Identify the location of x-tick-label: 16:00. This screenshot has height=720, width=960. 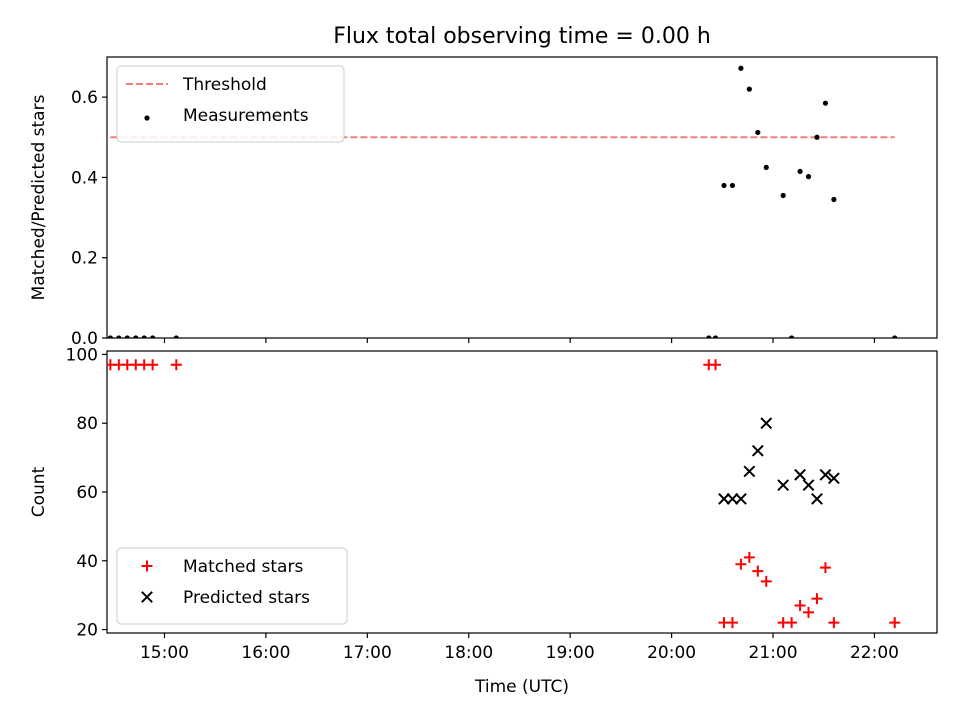
(265, 653).